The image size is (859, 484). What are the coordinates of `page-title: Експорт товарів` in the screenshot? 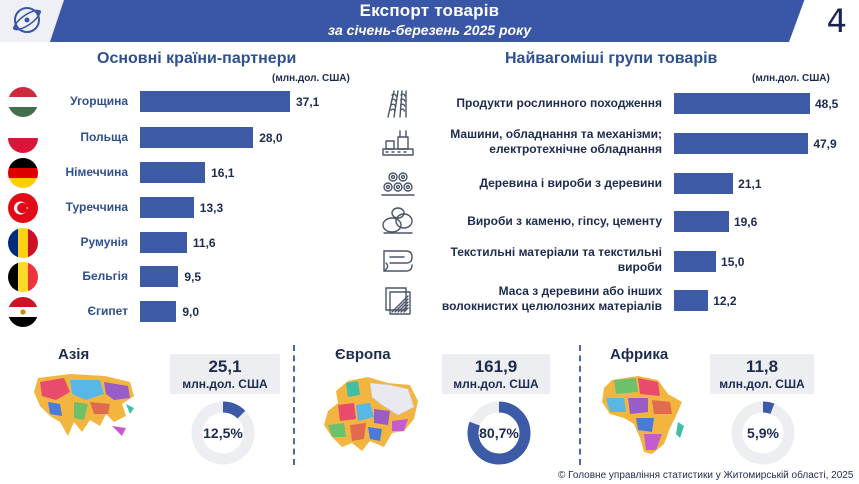 It's located at (429, 10).